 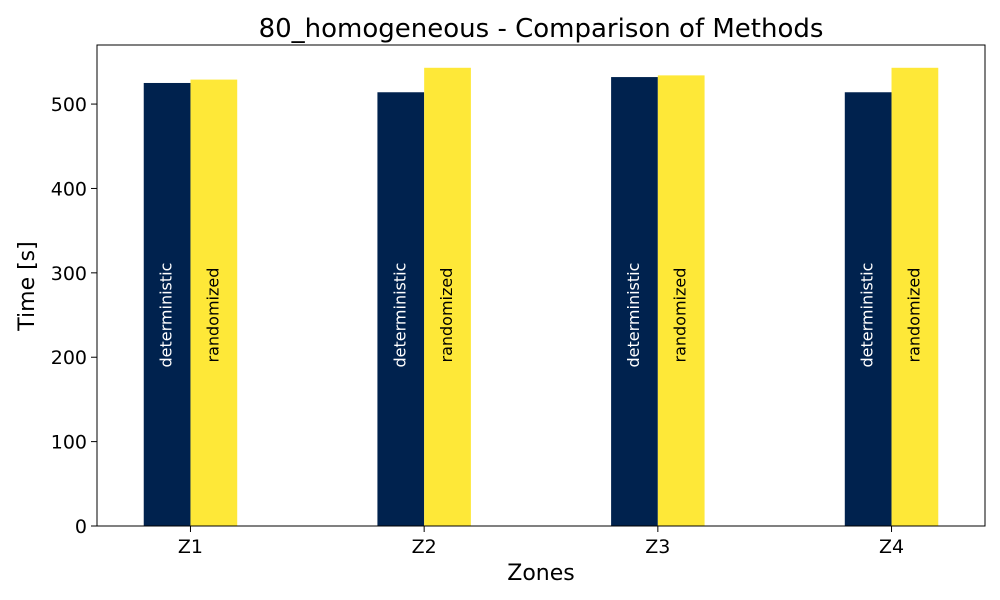 What do you see at coordinates (69, 443) in the screenshot?
I see `y-tick-label: 100` at bounding box center [69, 443].